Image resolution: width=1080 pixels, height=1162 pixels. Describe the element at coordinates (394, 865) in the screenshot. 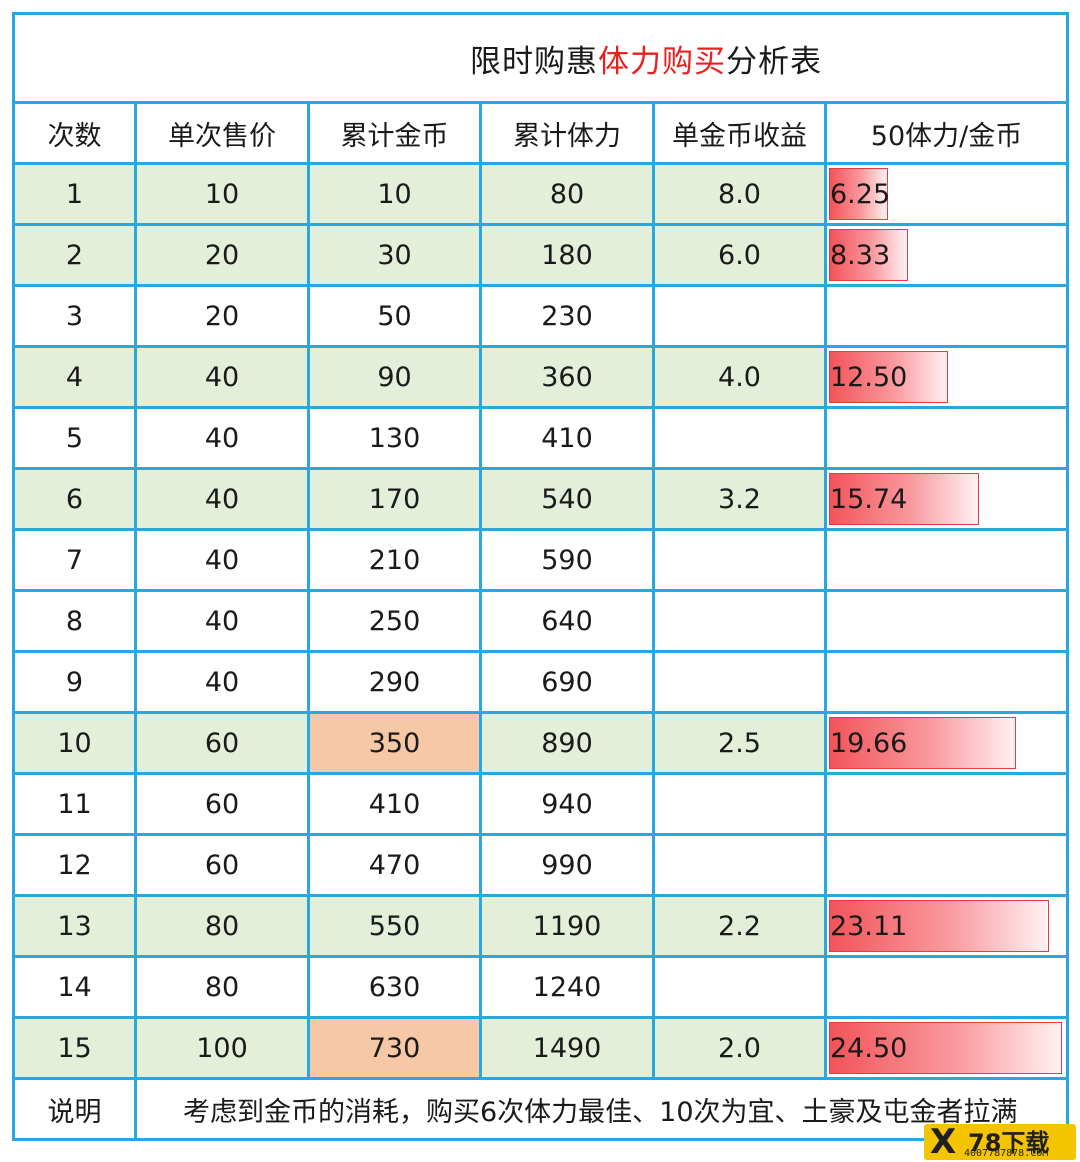

I see `cell-coins: 470` at that location.